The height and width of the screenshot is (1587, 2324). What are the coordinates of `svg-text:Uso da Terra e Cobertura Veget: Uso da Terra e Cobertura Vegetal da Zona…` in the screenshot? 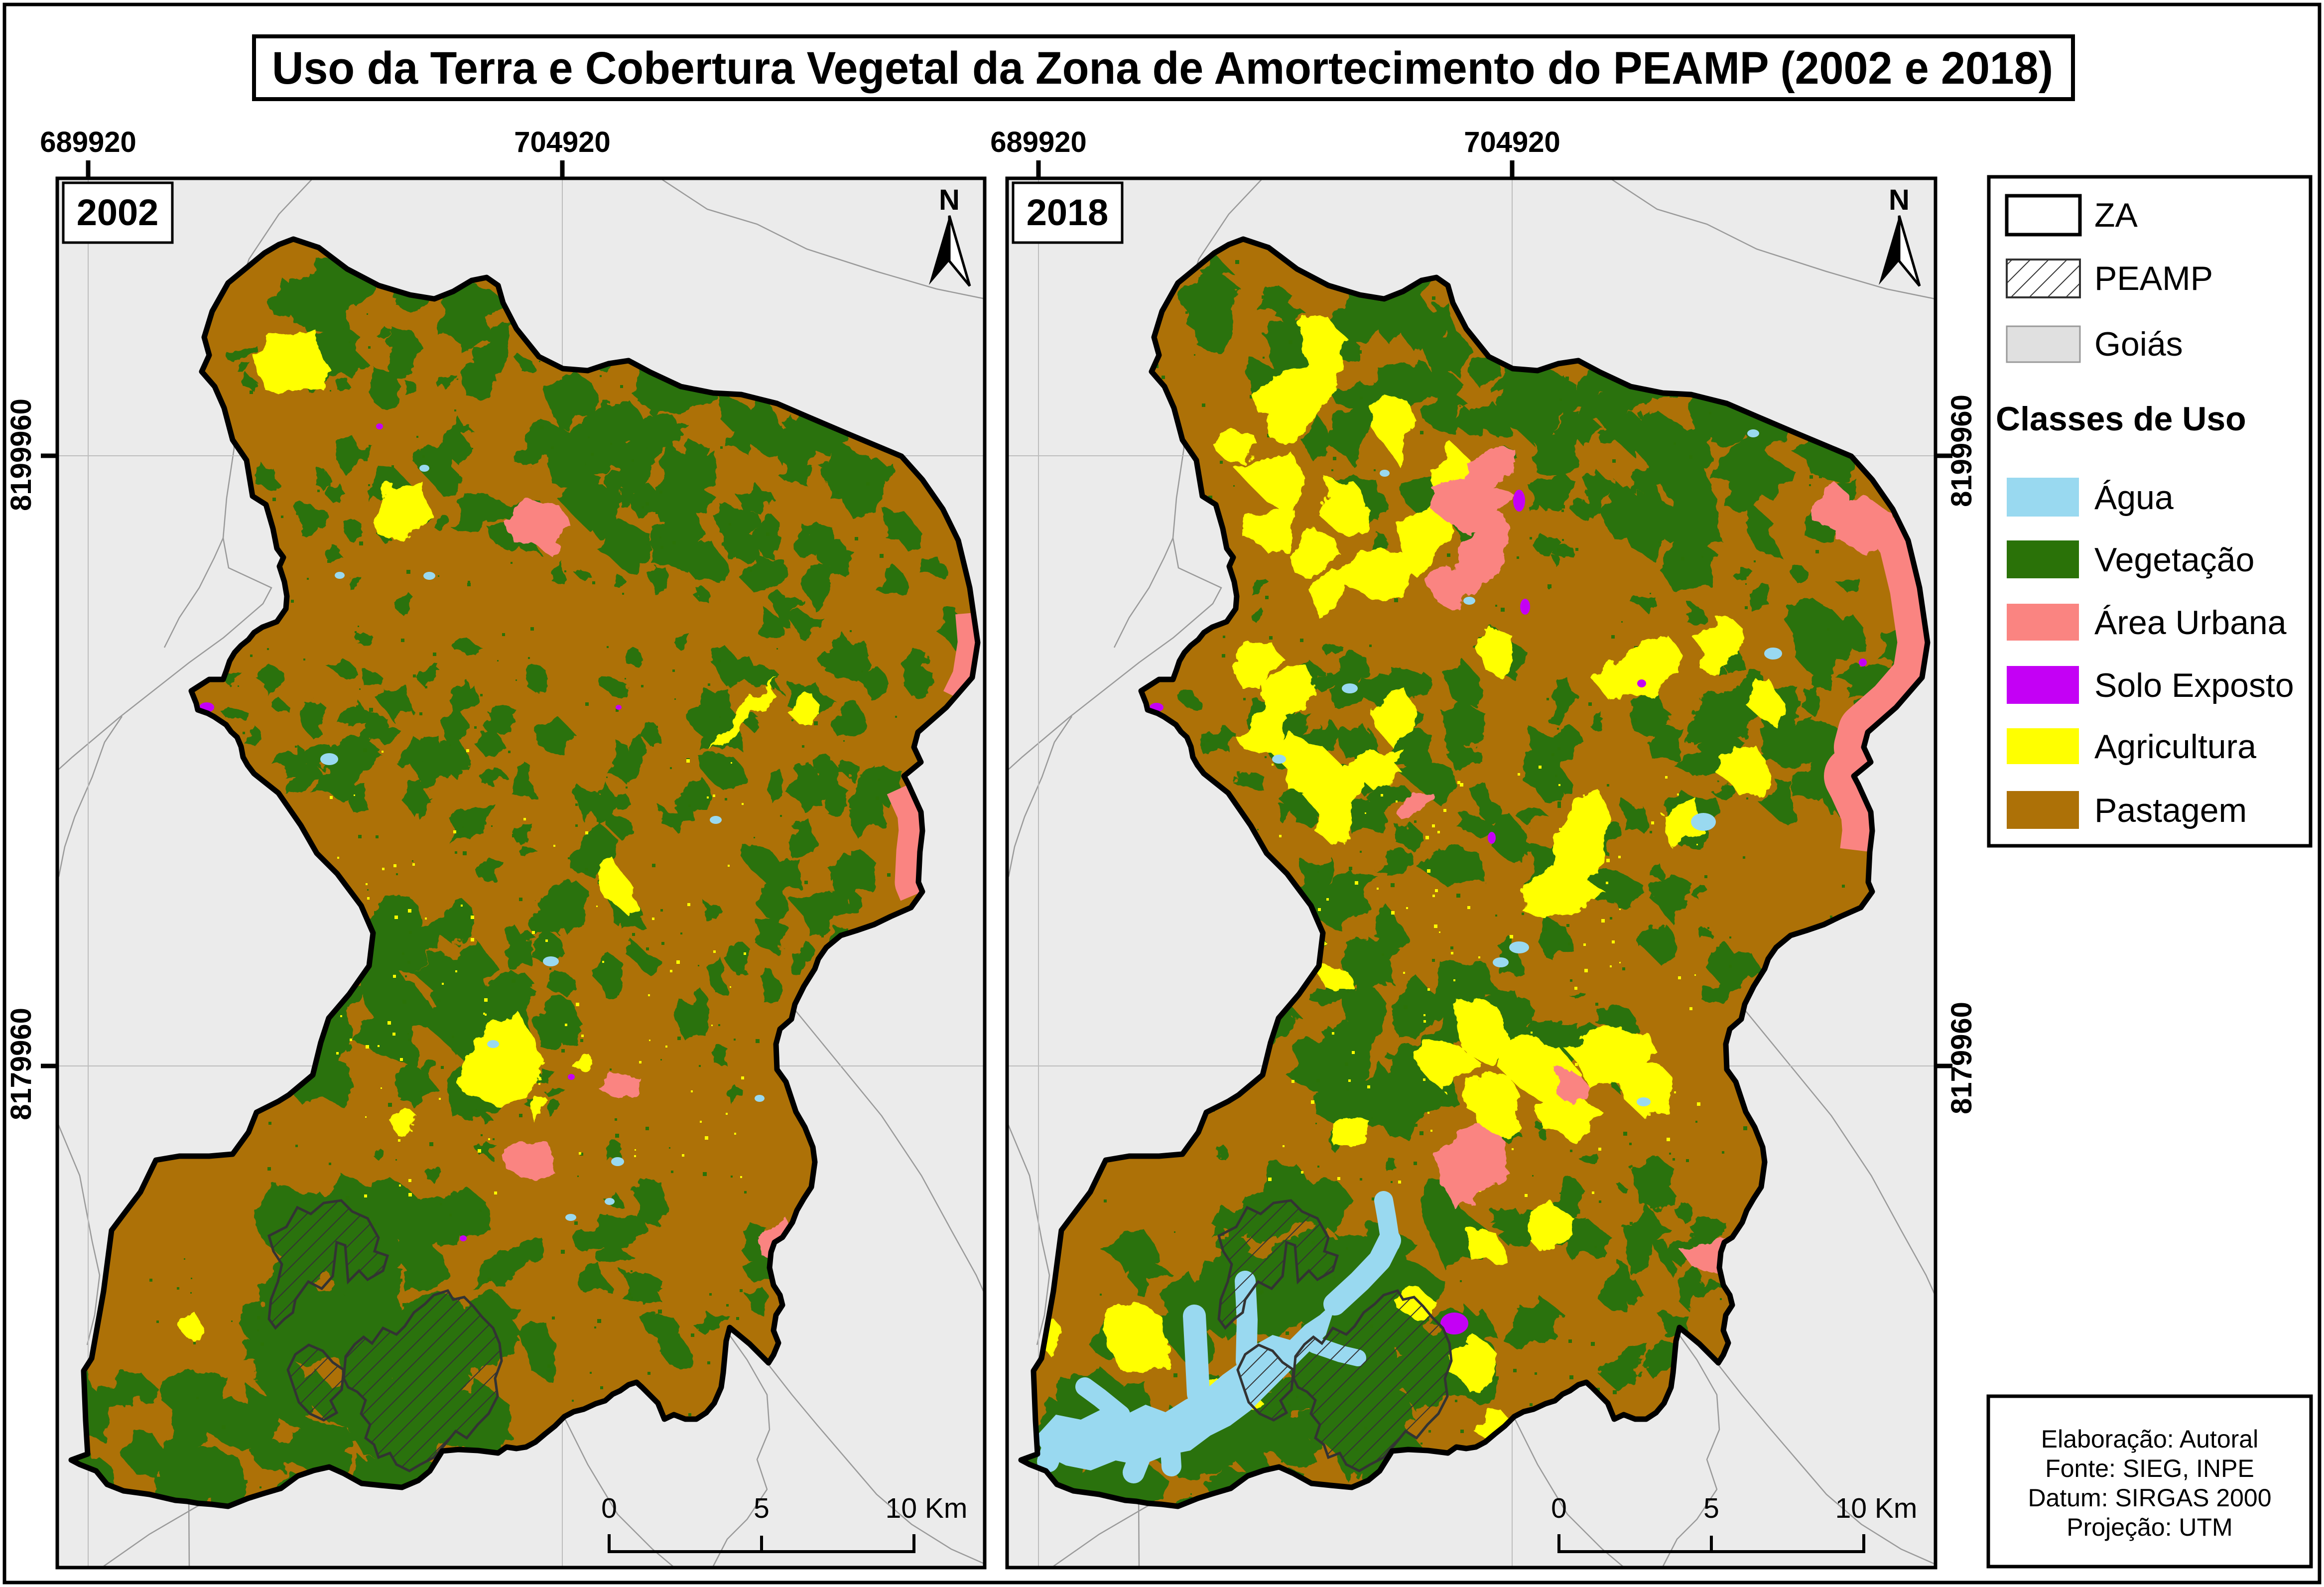 It's located at (1163, 68).